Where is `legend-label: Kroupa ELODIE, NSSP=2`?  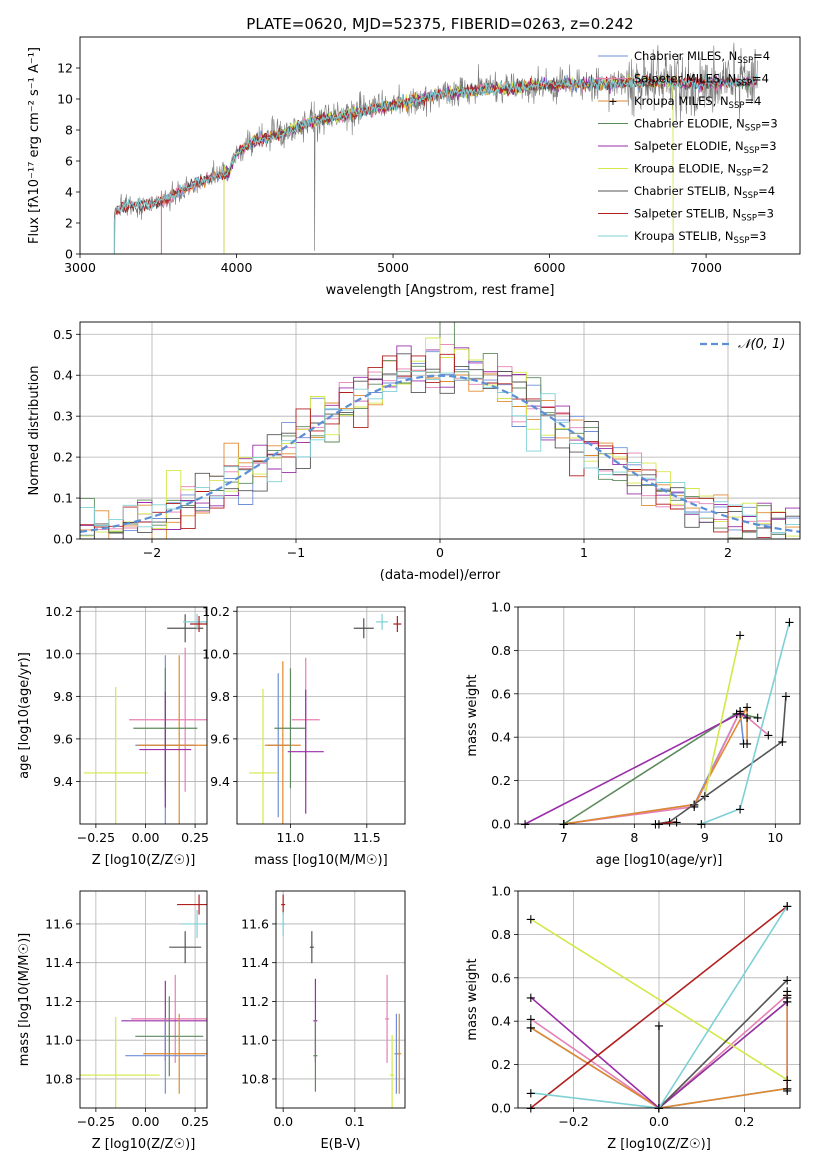
legend-label: Kroupa ELODIE, NSSP=2 is located at coordinates (701, 170).